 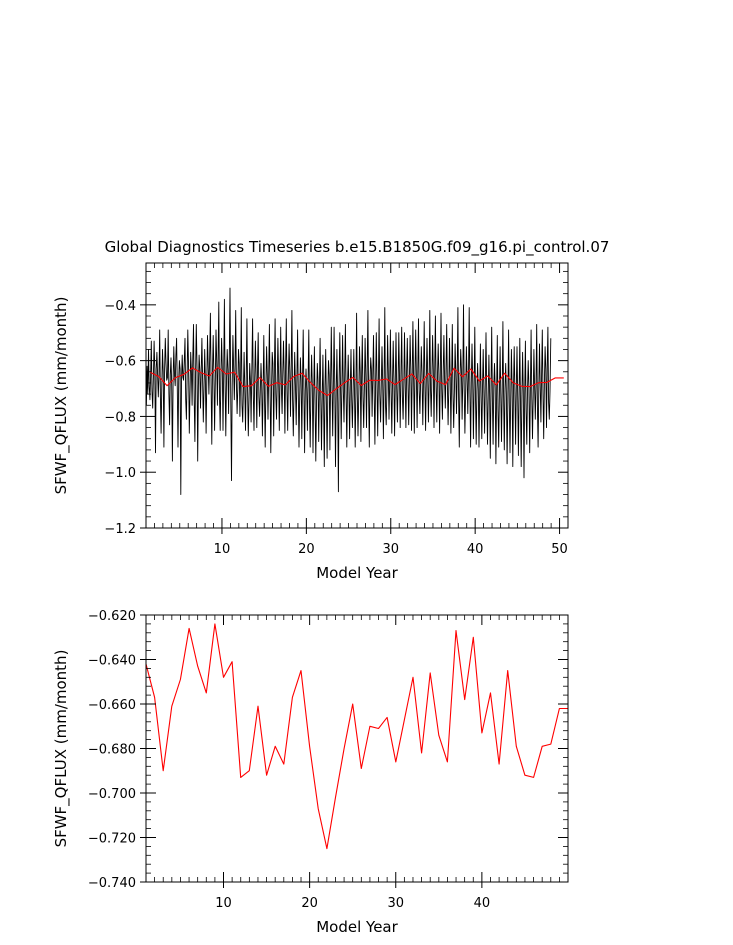 I want to click on y-tick-label: −0.700, so click(x=112, y=794).